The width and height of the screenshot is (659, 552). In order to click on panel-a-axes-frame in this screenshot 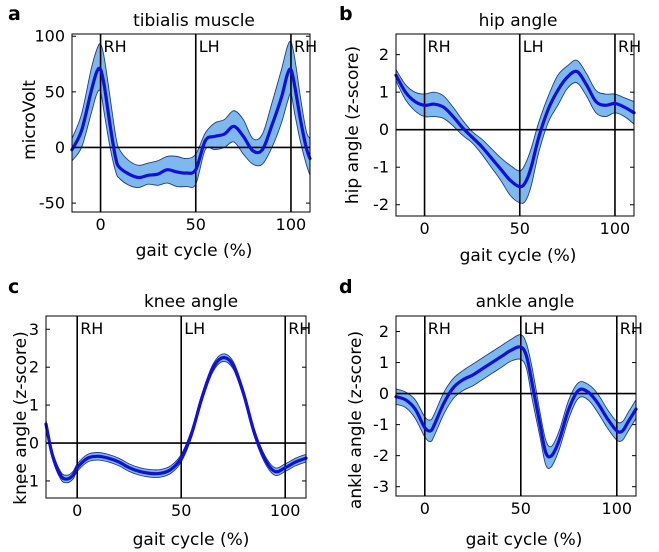, I will do `click(191, 123)`.